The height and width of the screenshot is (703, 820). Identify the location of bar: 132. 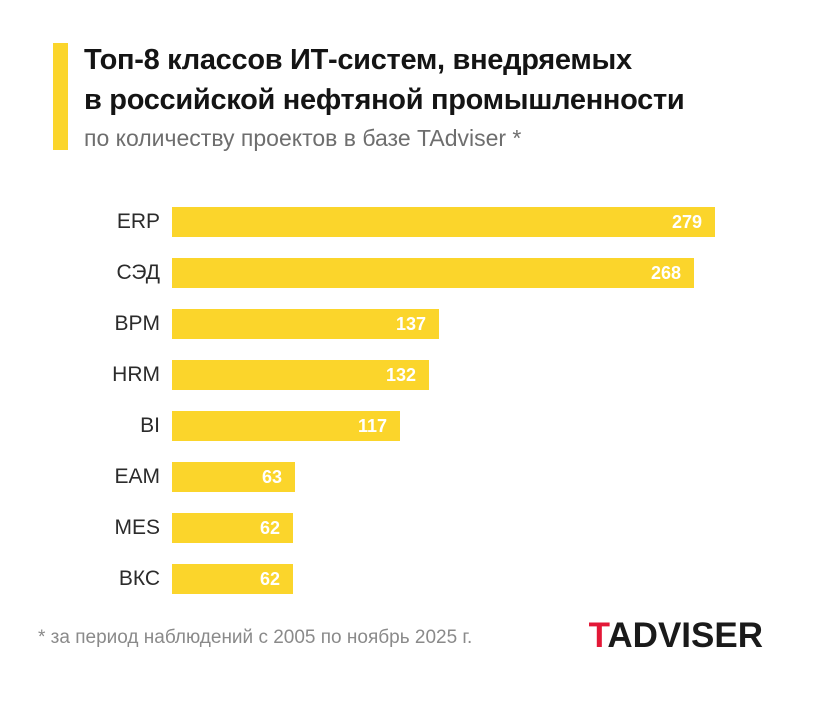
(300, 375).